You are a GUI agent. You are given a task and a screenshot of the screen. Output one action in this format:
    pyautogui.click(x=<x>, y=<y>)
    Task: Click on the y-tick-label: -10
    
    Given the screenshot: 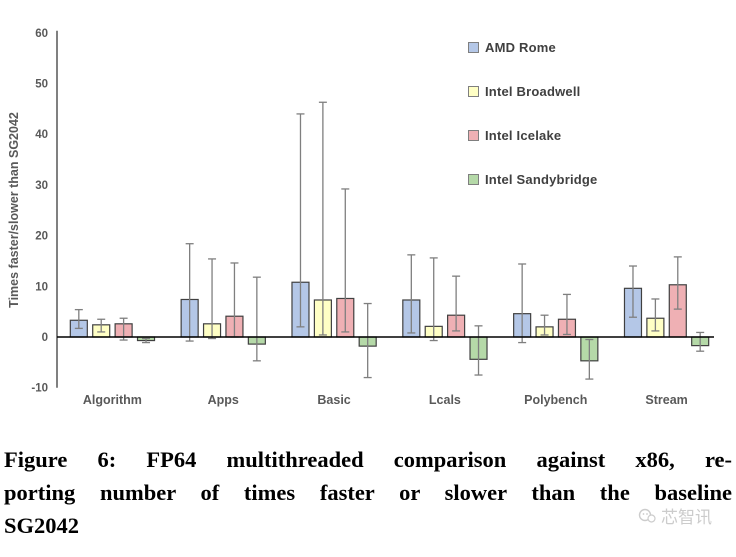 What is the action you would take?
    pyautogui.click(x=39, y=389)
    